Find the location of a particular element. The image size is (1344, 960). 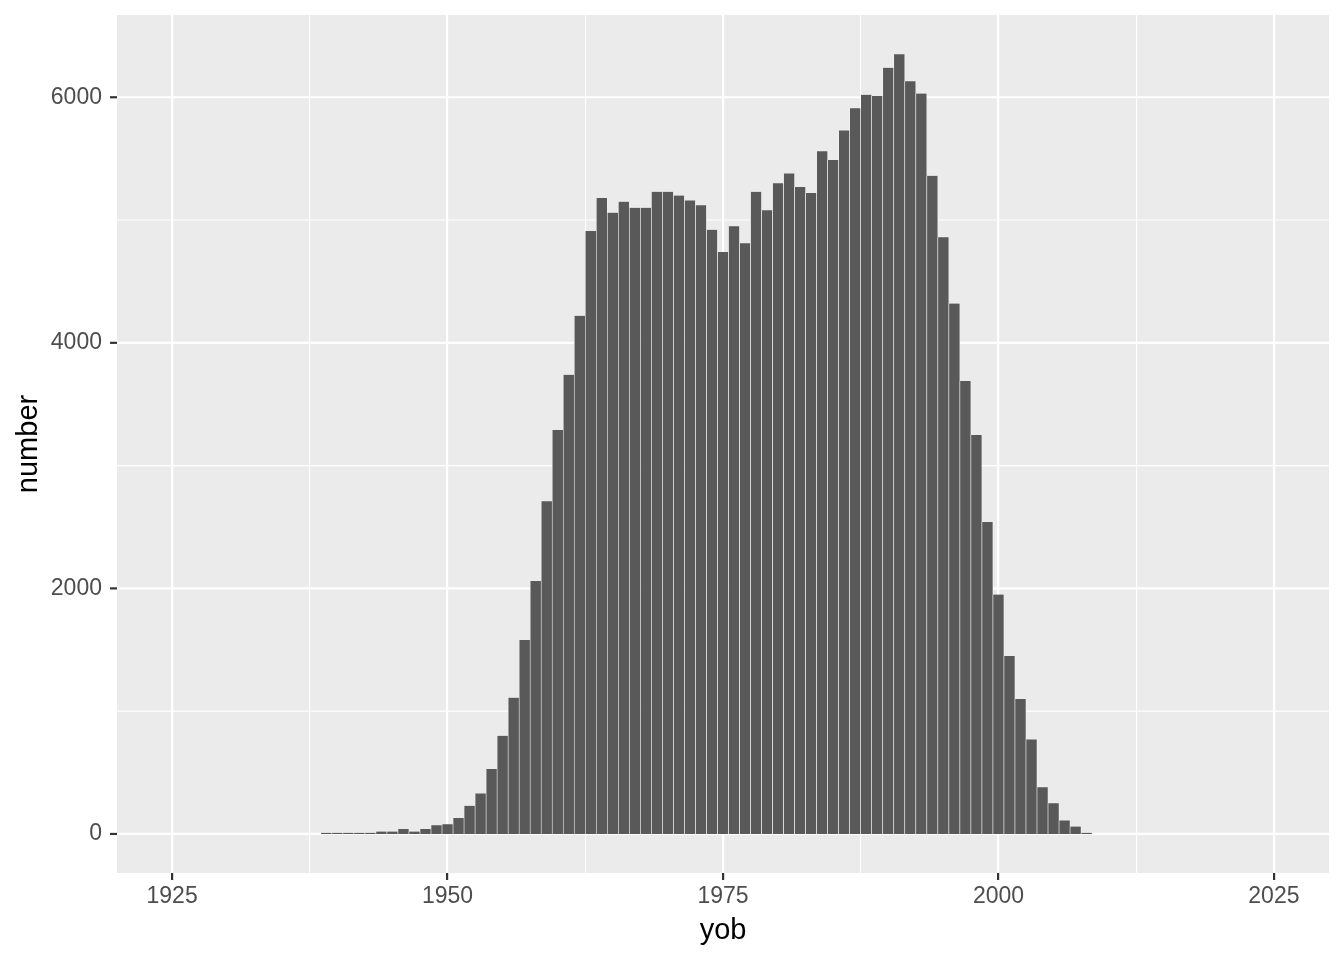

x-tick-label: 1925 is located at coordinates (172, 895).